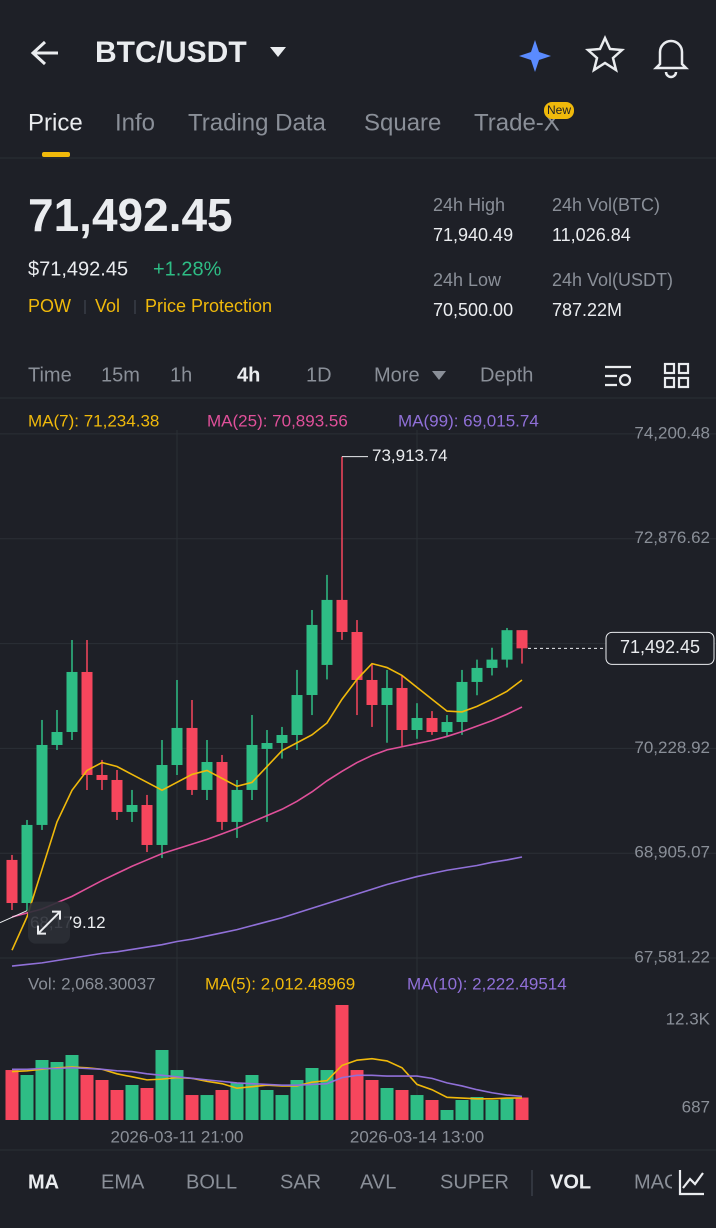  What do you see at coordinates (278, 52) in the screenshot?
I see `pair-dropdown` at bounding box center [278, 52].